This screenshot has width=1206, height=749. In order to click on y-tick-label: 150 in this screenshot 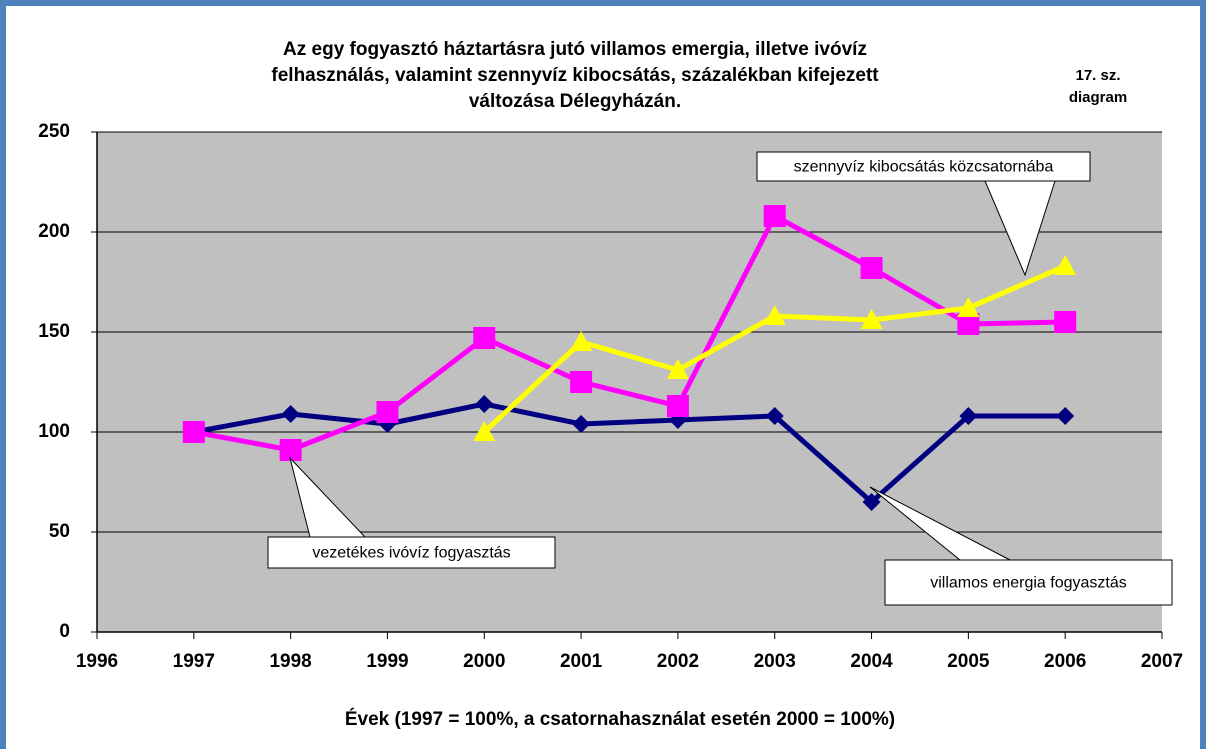, I will do `click(54, 331)`.